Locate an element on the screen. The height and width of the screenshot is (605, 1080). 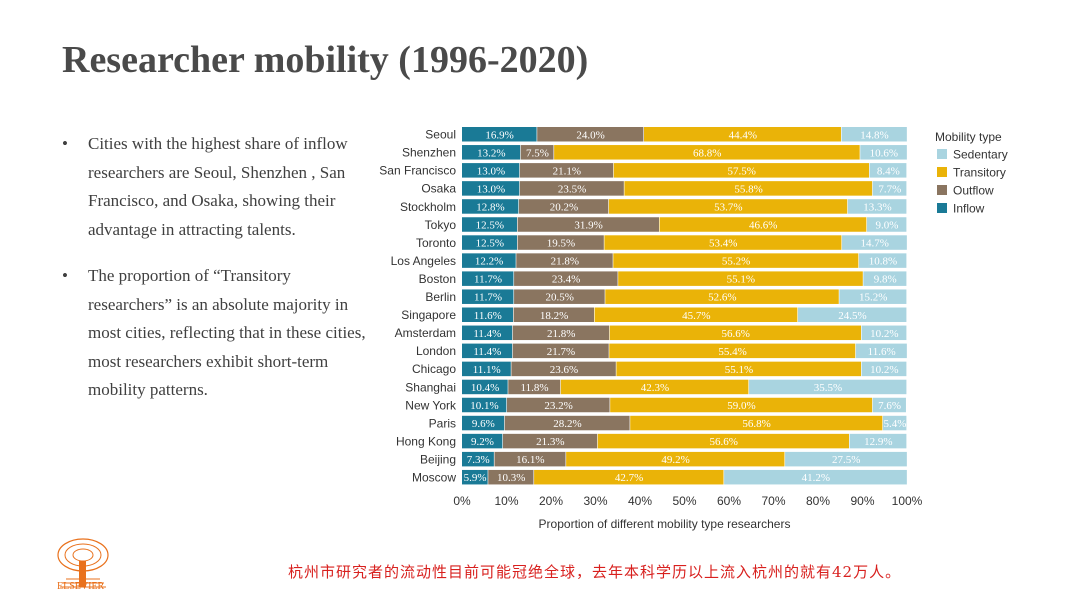
bar-value-label: 23.4% is located at coordinates (566, 280).